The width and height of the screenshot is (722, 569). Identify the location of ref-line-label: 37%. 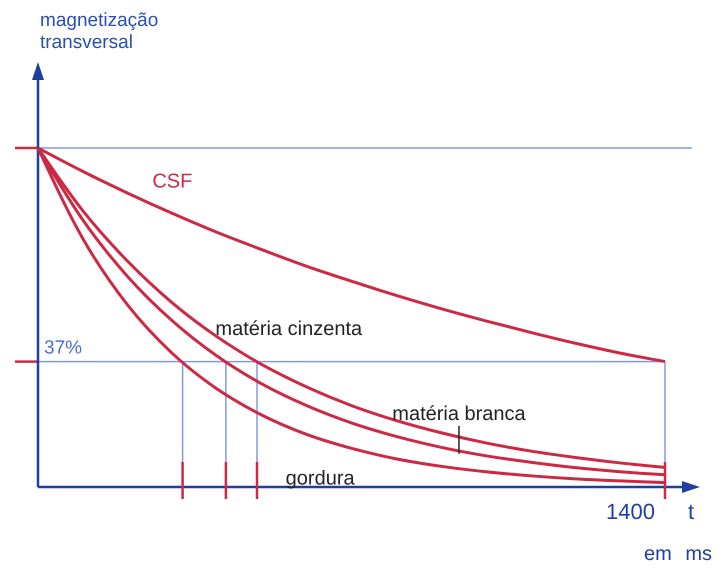
(63, 348).